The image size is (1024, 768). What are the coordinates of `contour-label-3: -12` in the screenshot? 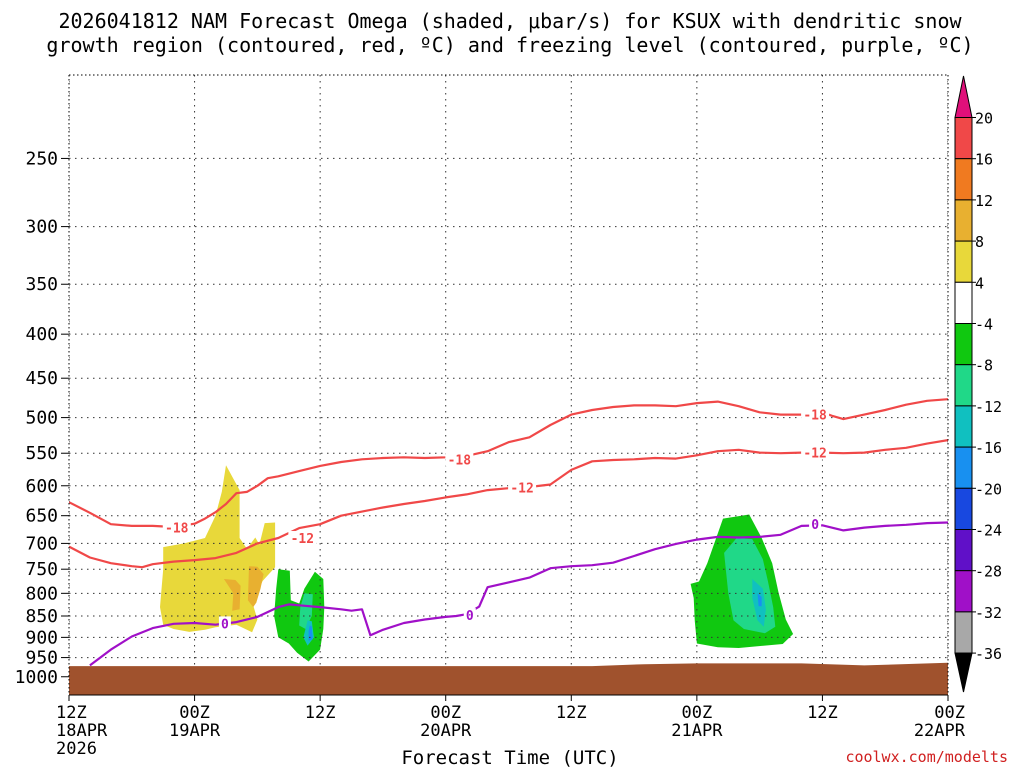 It's located at (302, 539).